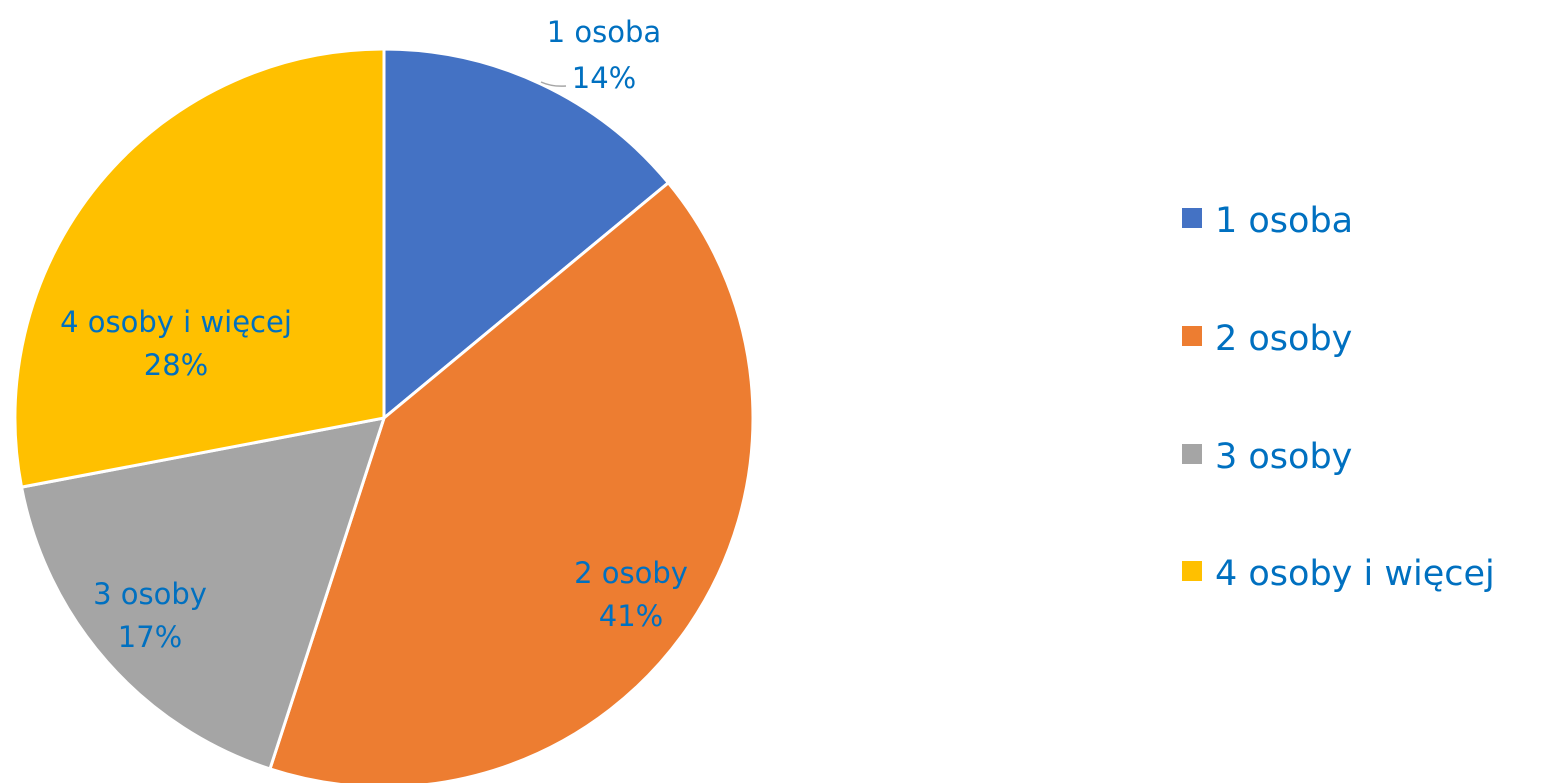 This screenshot has height=783, width=1560. I want to click on legend-swatch-1-osoba, so click(1192, 218).